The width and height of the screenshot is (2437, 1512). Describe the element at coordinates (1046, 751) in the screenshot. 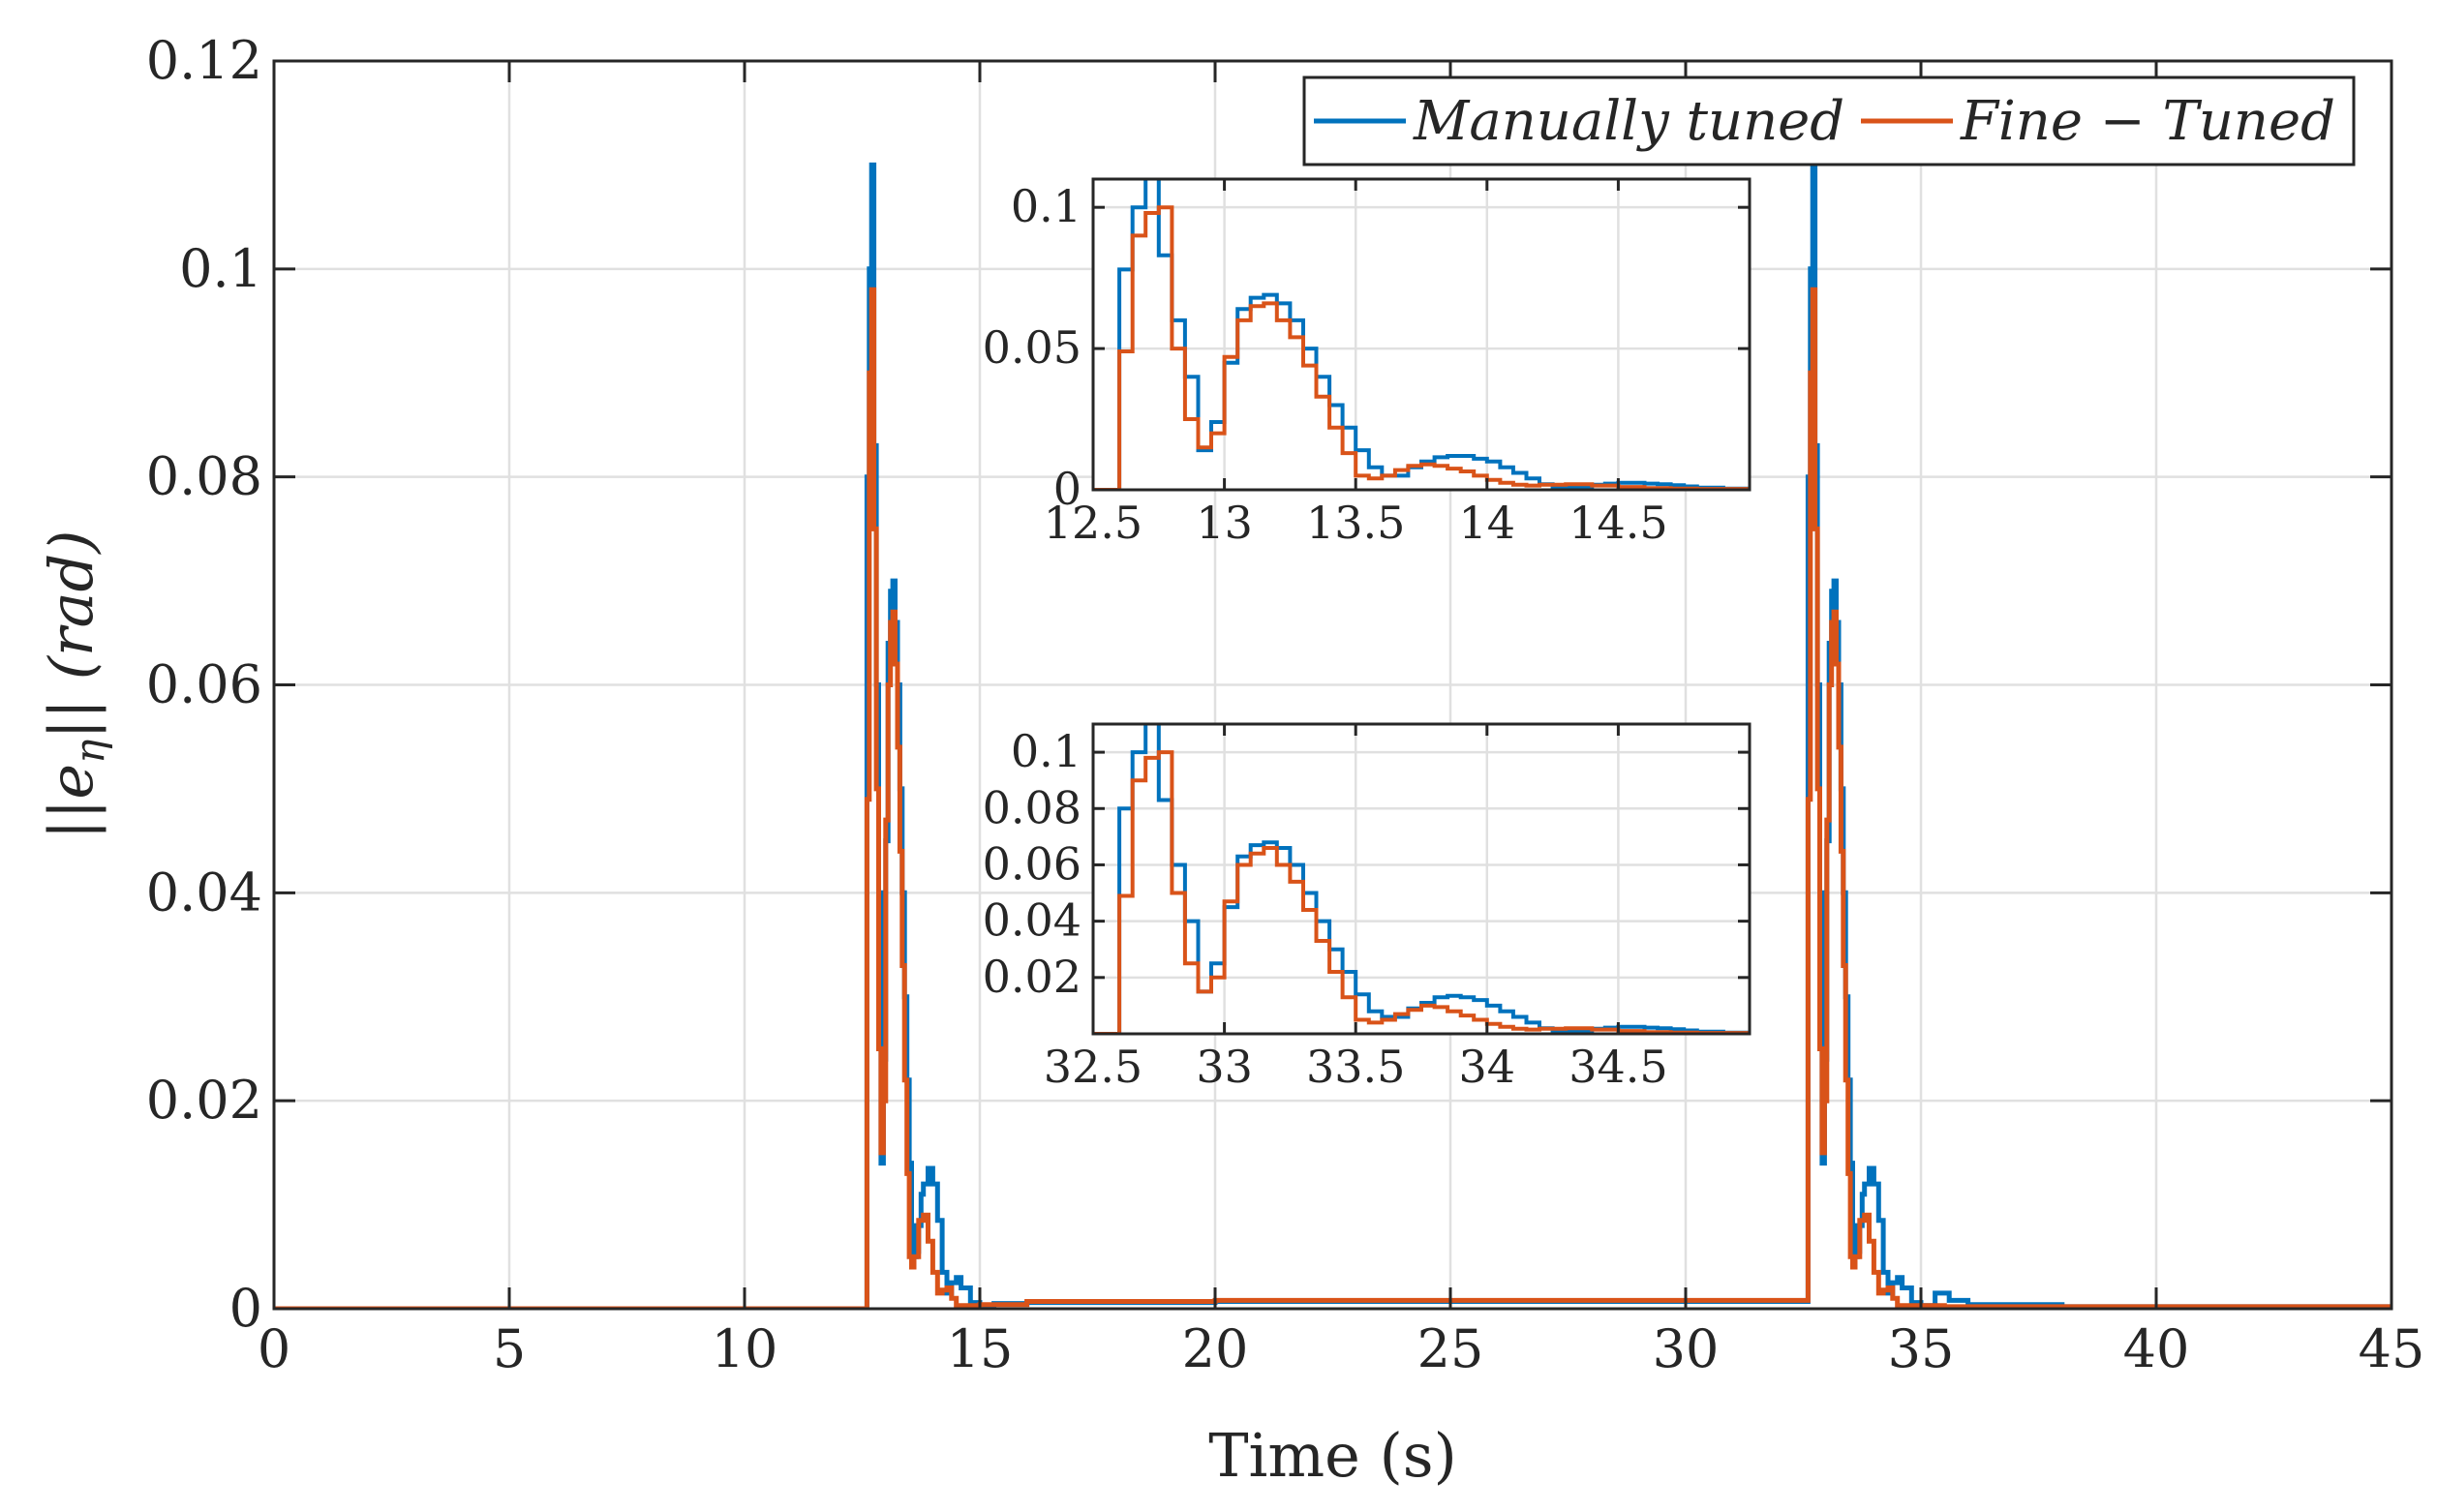

I see `inset-bottom-y-tick-label: 0.1` at that location.